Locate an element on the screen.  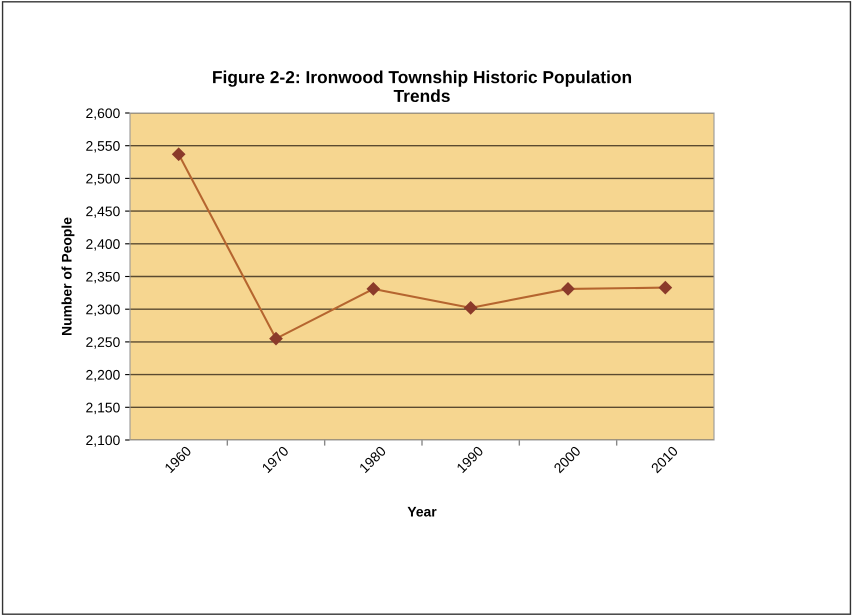
x-axis-title: Year is located at coordinates (422, 511).